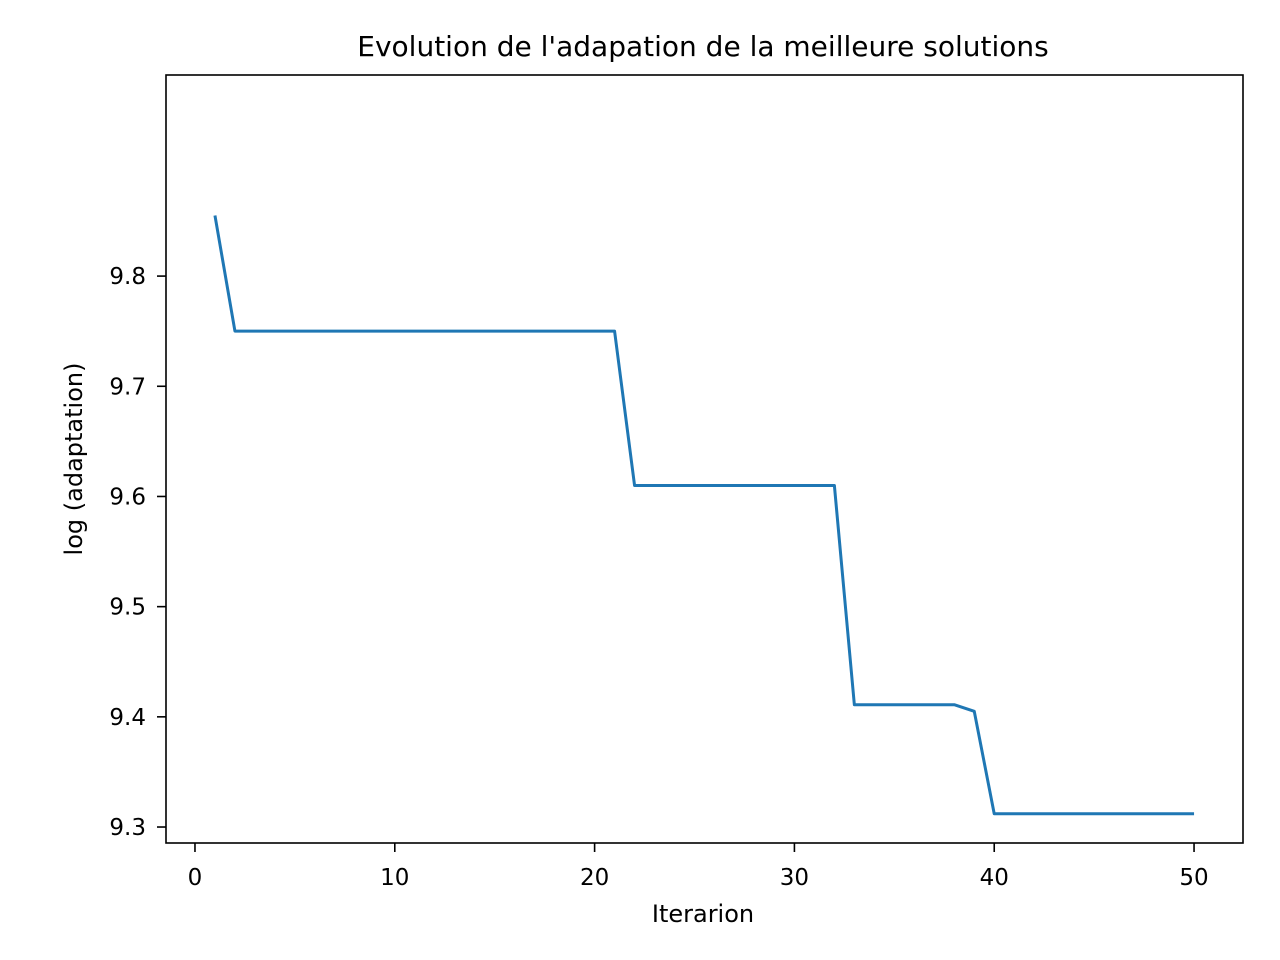 This screenshot has width=1280, height=960. I want to click on x-tick-label: 0, so click(195, 878).